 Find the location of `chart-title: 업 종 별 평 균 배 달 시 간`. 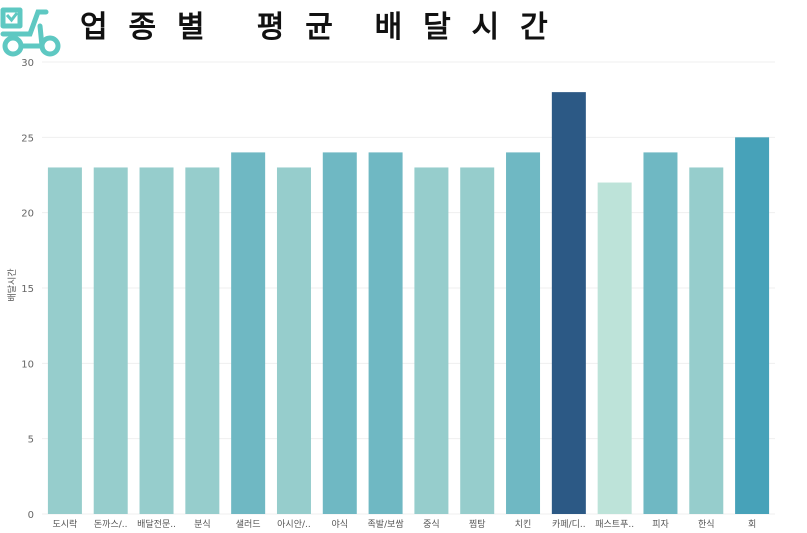

chart-title: 업 종 별 평 균 배 달 시 간 is located at coordinates (314, 27).